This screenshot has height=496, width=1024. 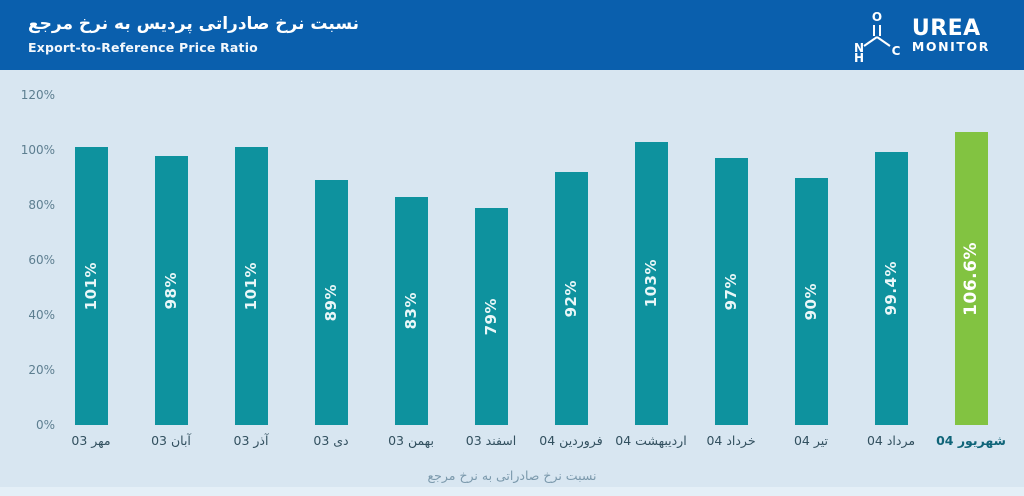 I want to click on svg-text: N, so click(x=859, y=48).